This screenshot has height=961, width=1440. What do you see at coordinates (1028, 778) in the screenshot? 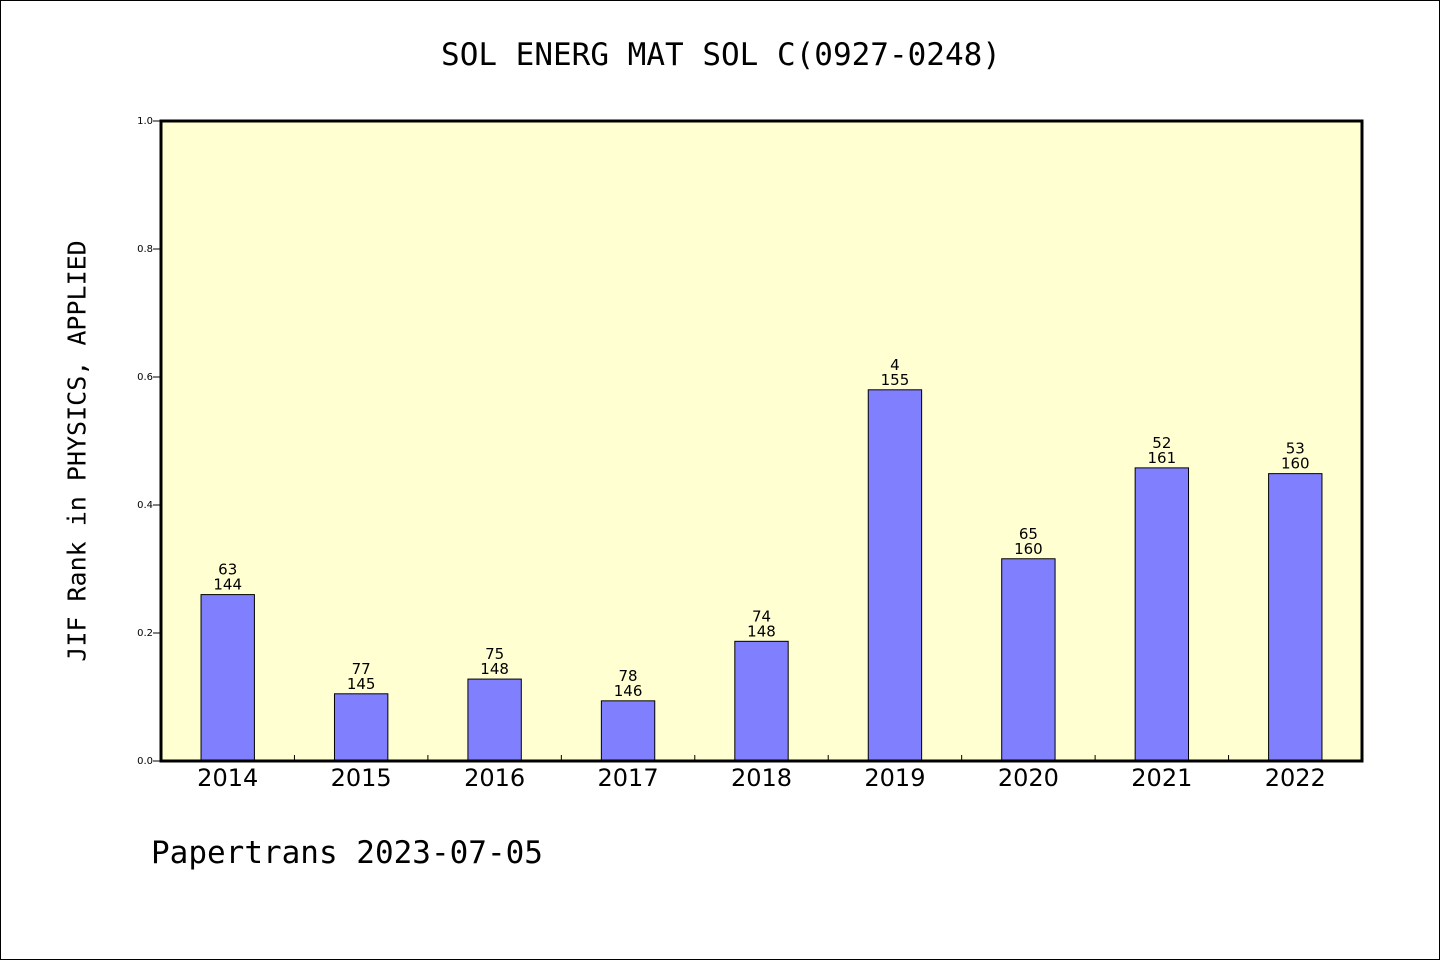
I see `x-tick-label: 2020` at bounding box center [1028, 778].